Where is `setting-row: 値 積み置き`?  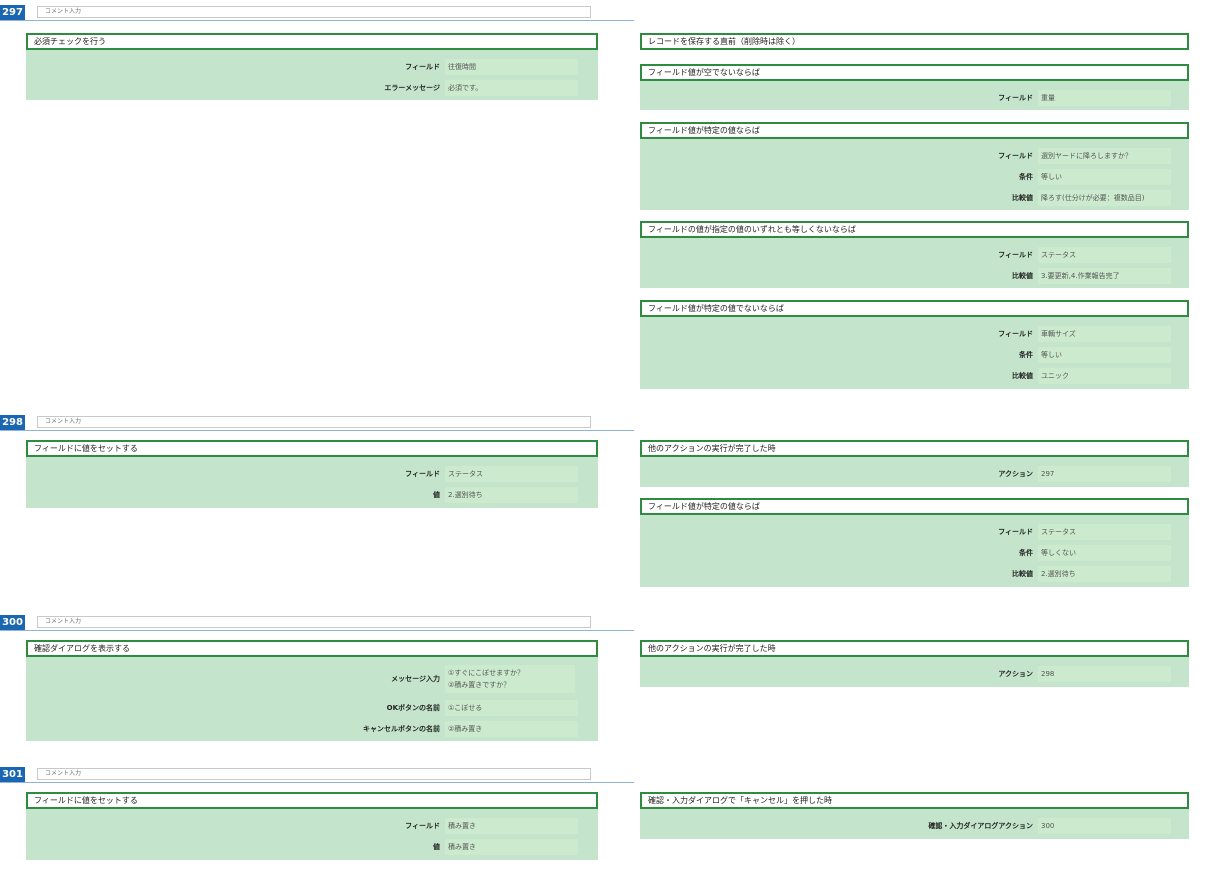
setting-row: 値 積み置き is located at coordinates (312, 847).